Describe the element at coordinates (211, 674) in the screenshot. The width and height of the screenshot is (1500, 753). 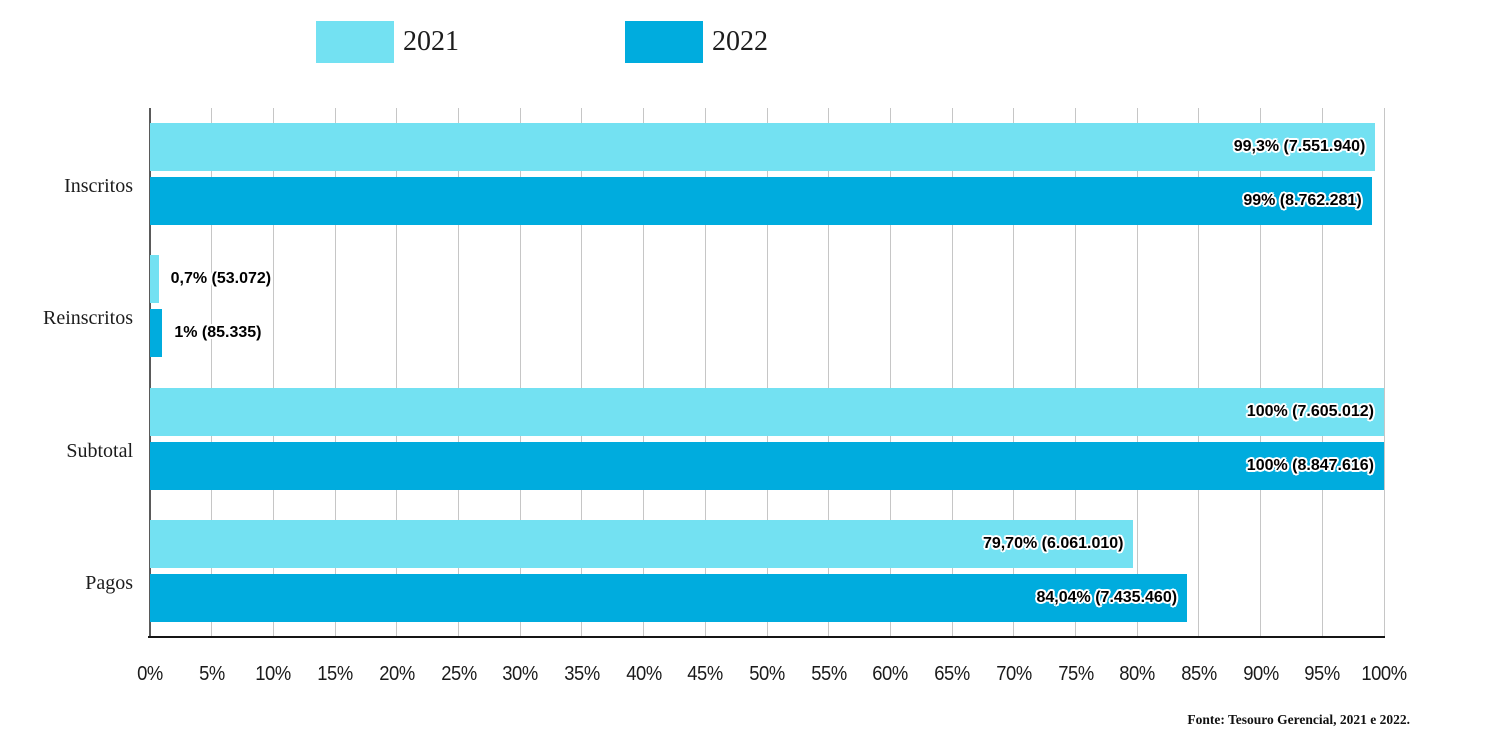
I see `x-tick-5: 5%` at that location.